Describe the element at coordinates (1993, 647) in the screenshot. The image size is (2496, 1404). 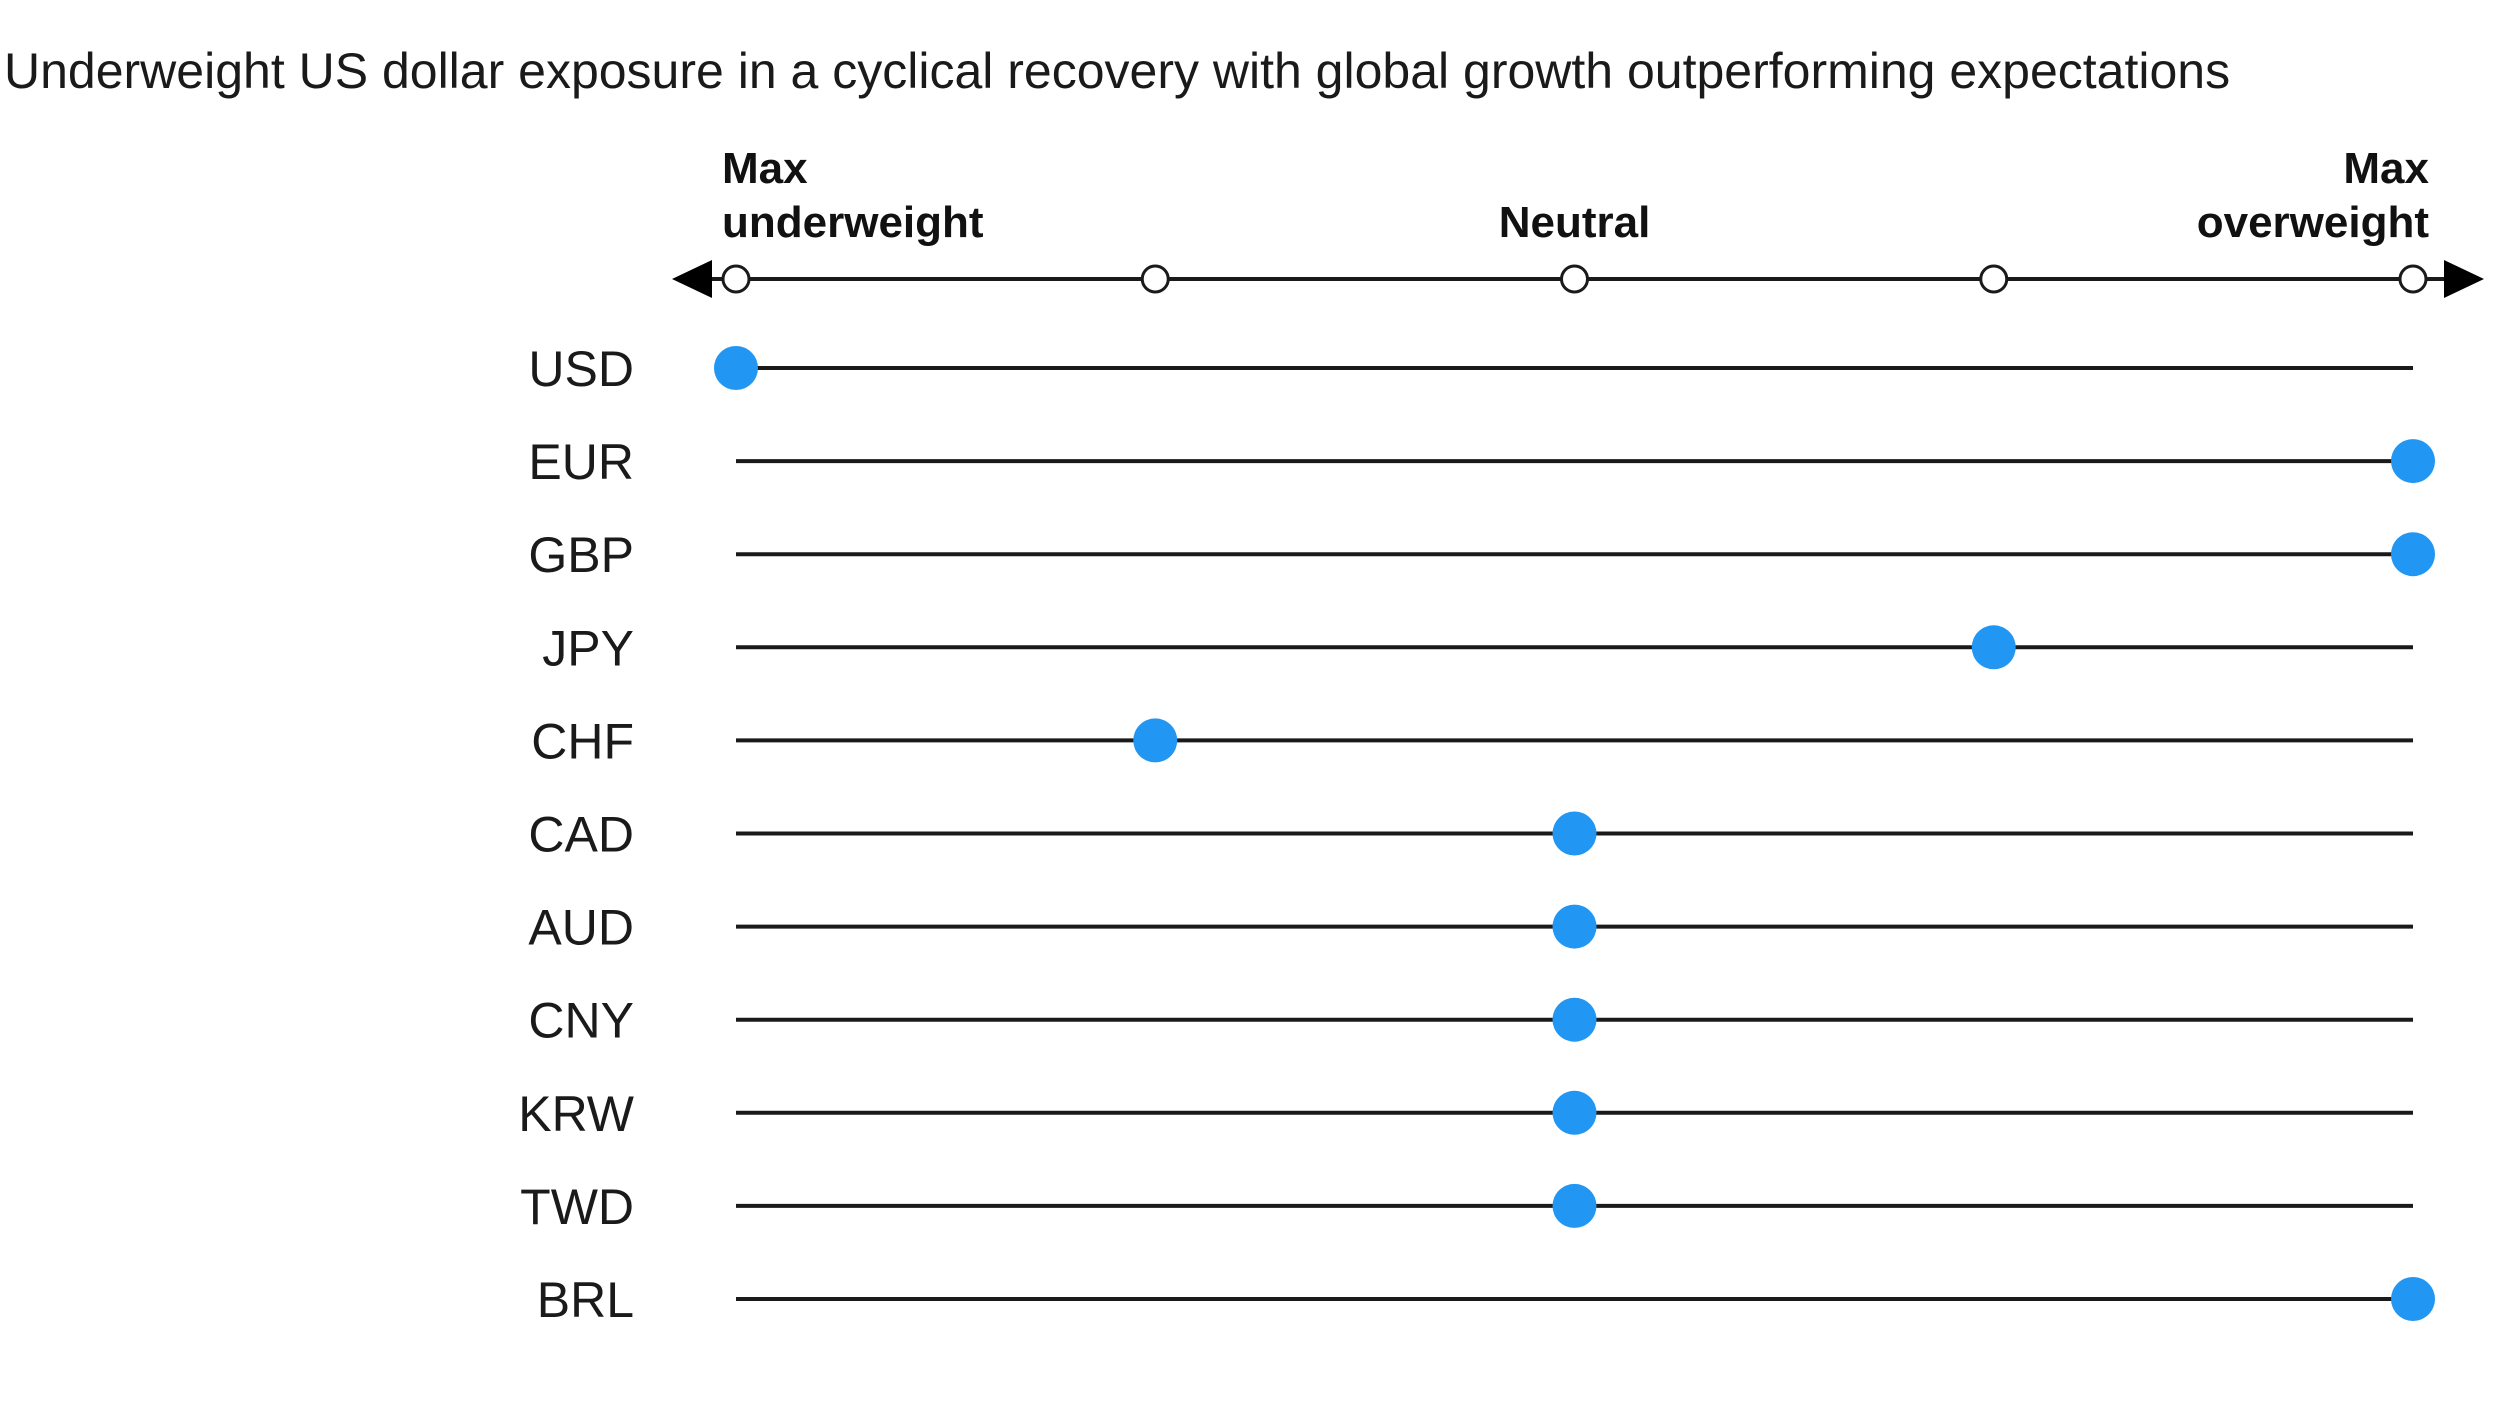
I see `point-jpy` at that location.